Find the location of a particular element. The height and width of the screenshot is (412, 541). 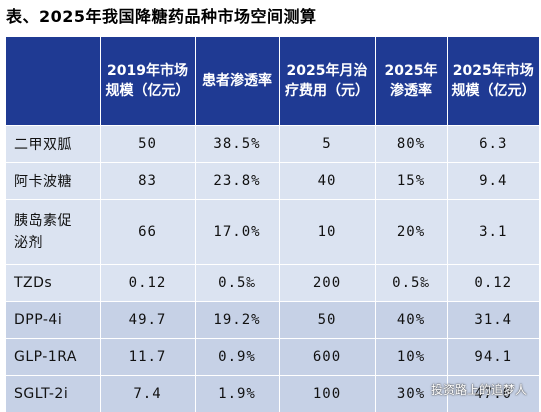

cell: 200 is located at coordinates (327, 283).